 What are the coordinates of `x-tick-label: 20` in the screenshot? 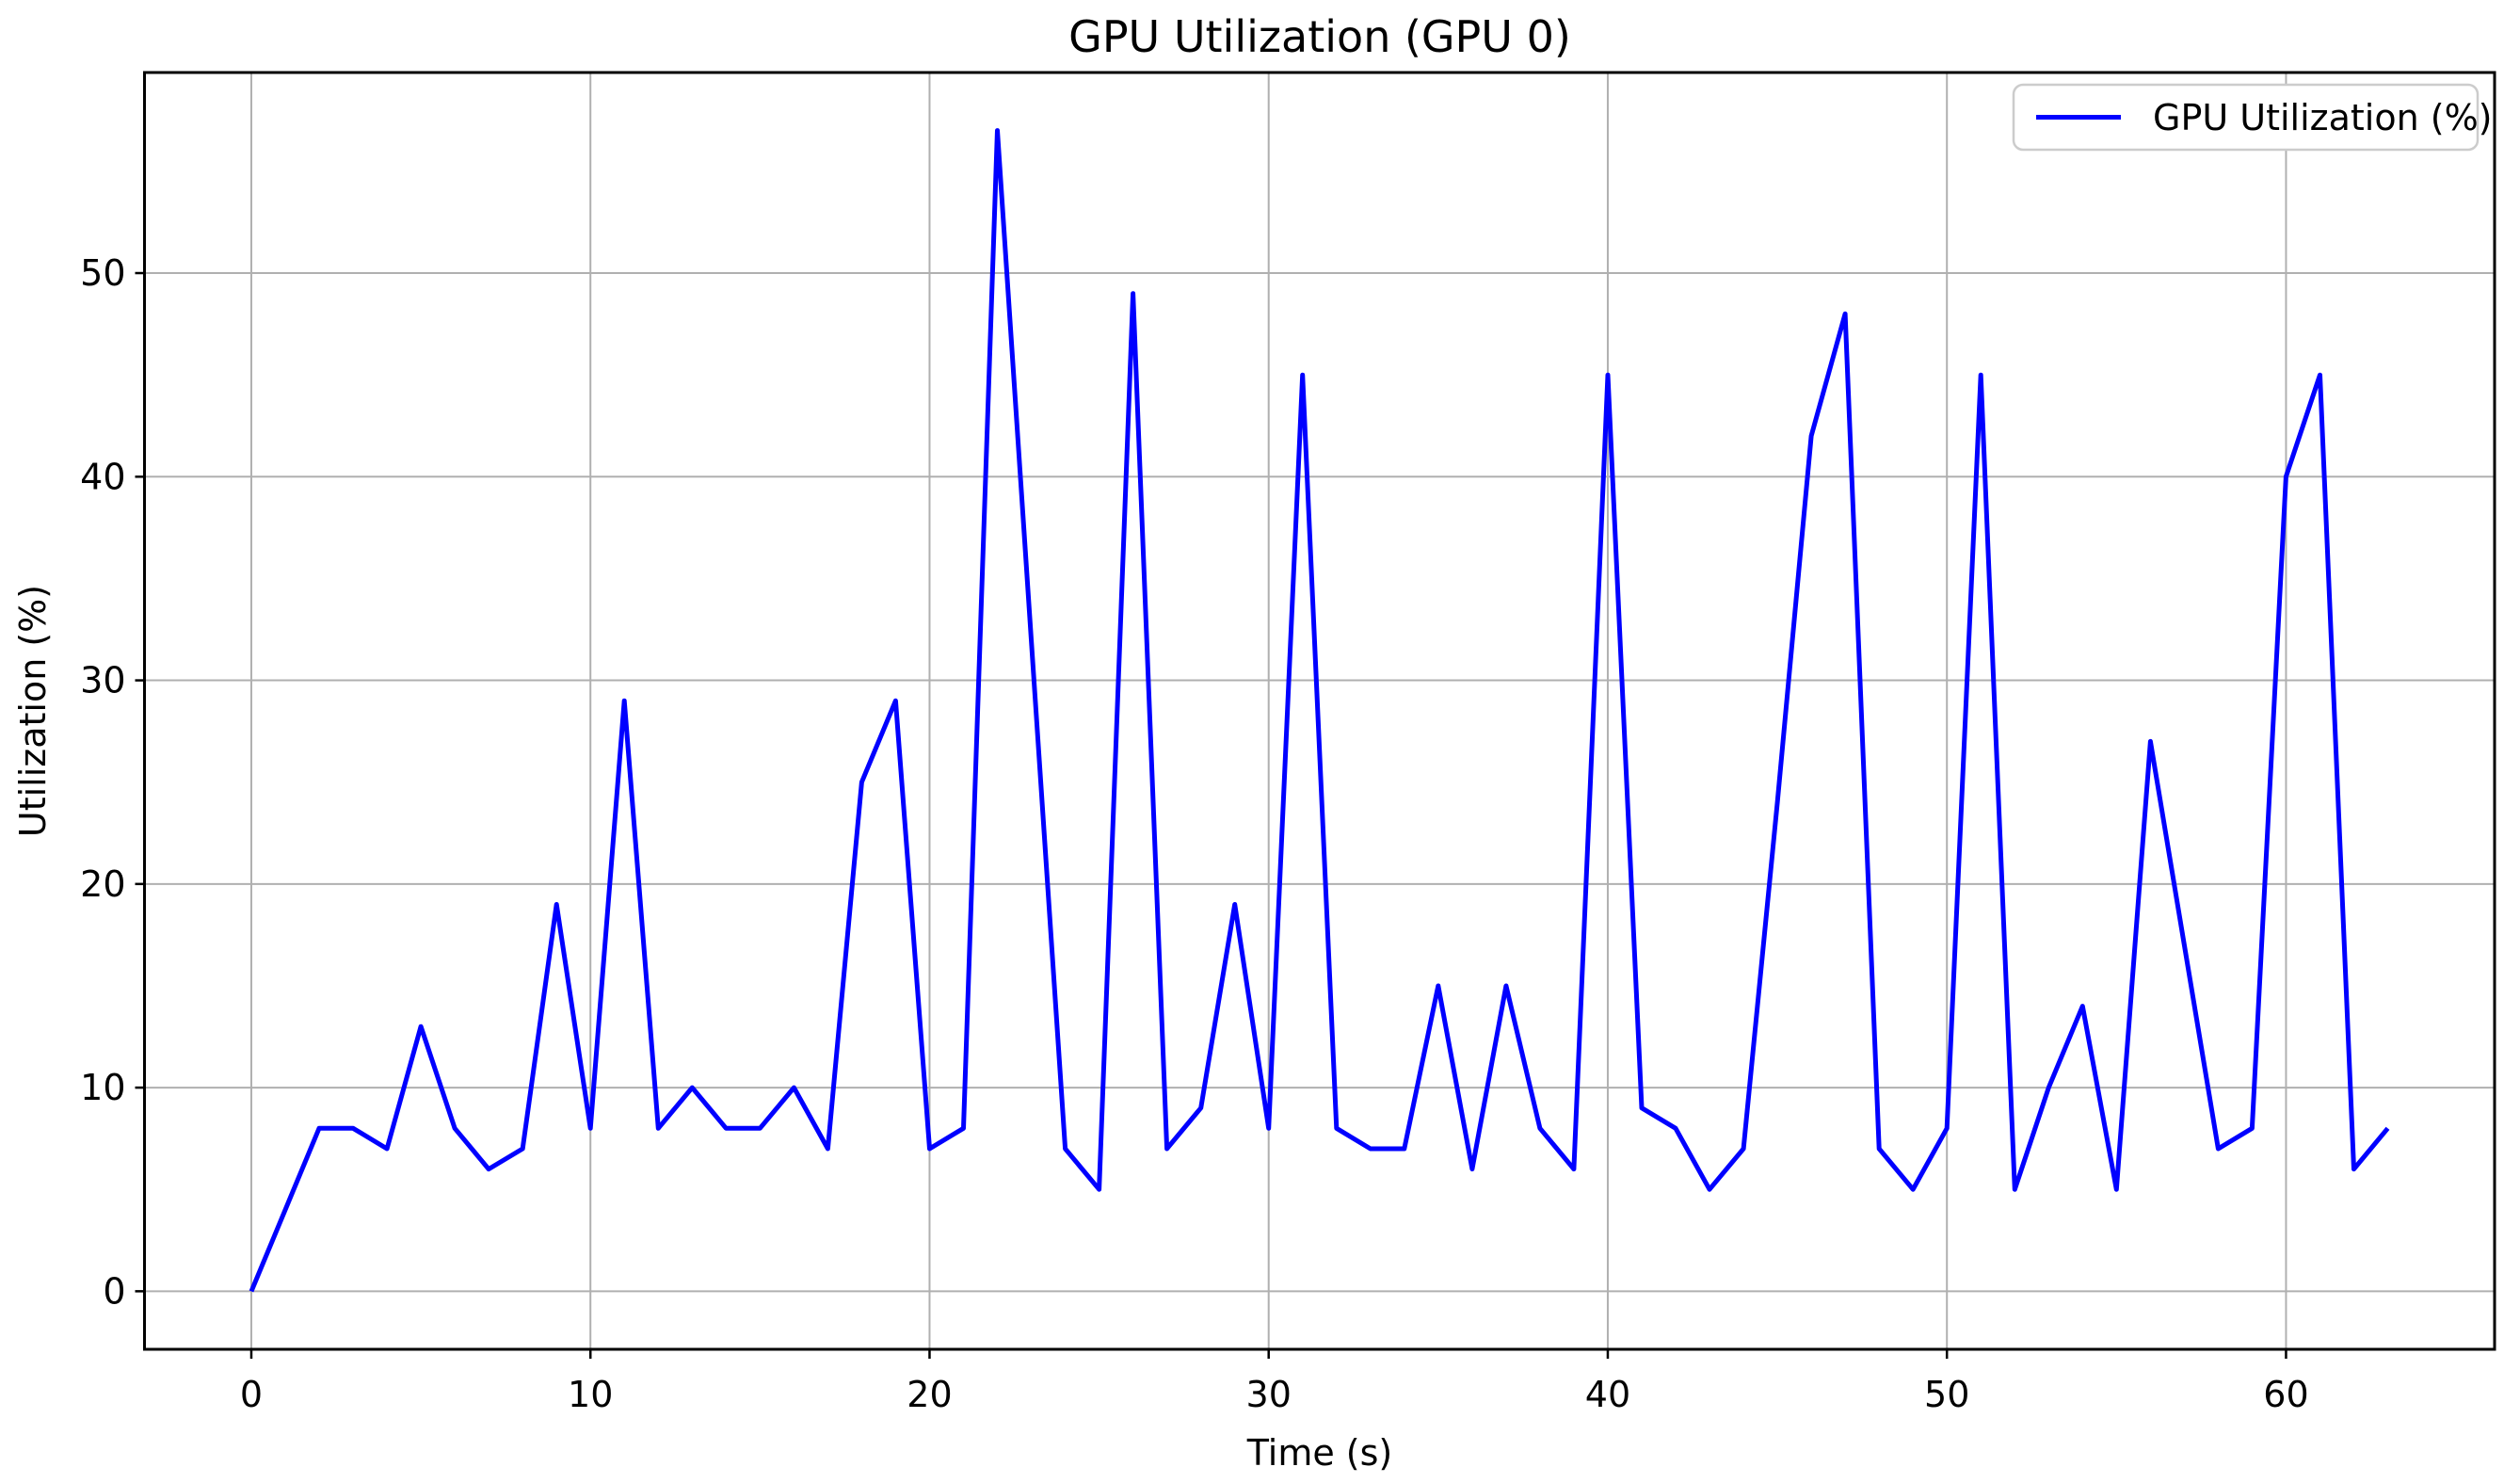 It's located at (929, 1394).